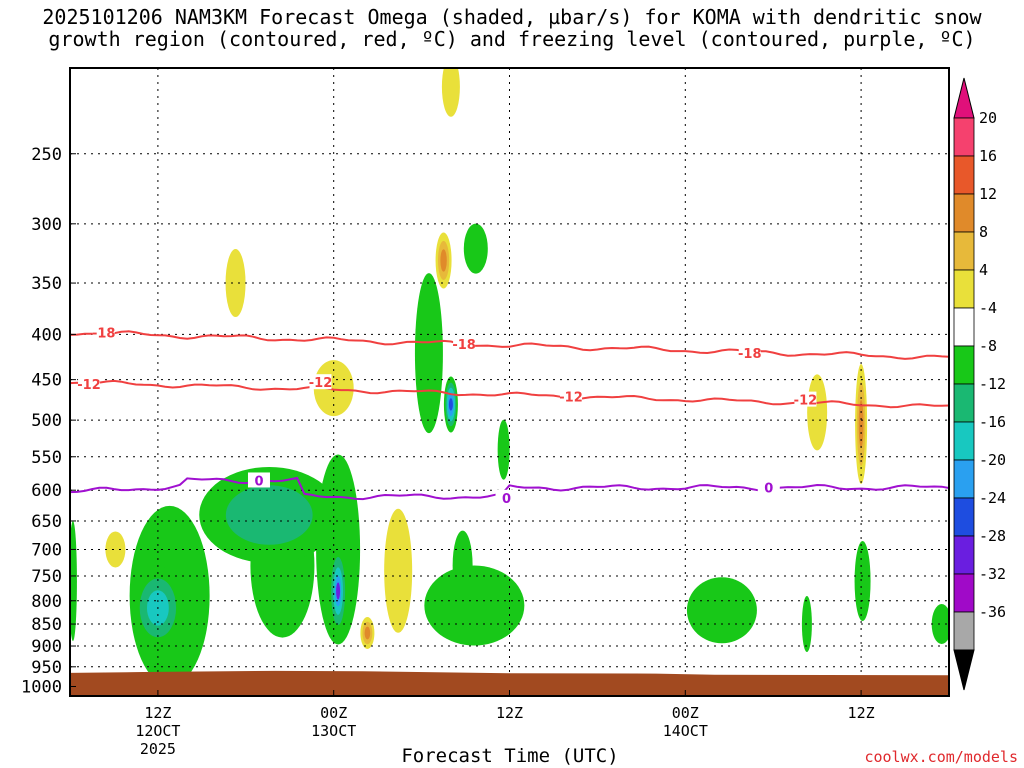 The width and height of the screenshot is (1024, 768). Describe the element at coordinates (46, 155) in the screenshot. I see `pressure-tick-label: 250` at that location.